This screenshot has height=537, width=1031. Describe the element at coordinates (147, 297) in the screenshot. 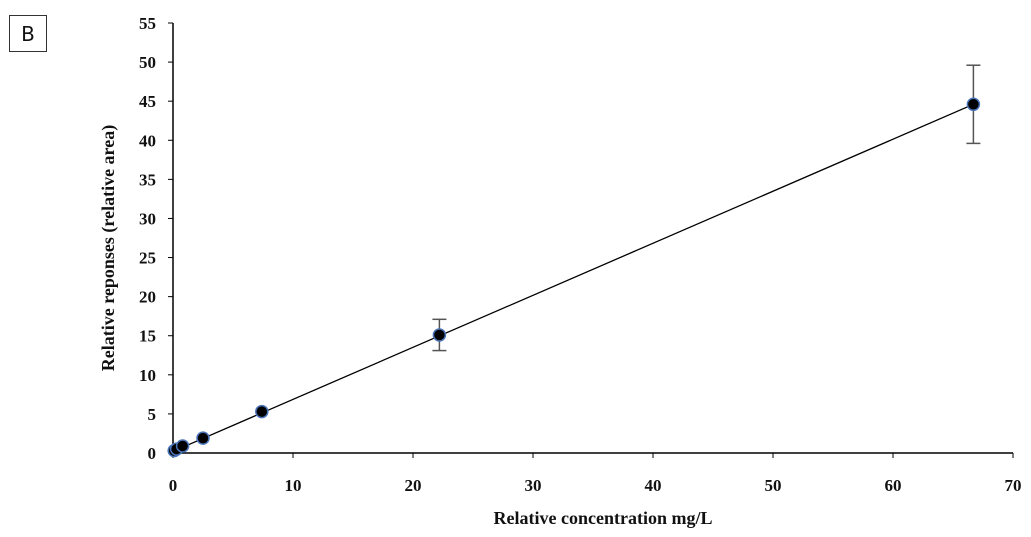

I see `y-tick-label: 20` at that location.